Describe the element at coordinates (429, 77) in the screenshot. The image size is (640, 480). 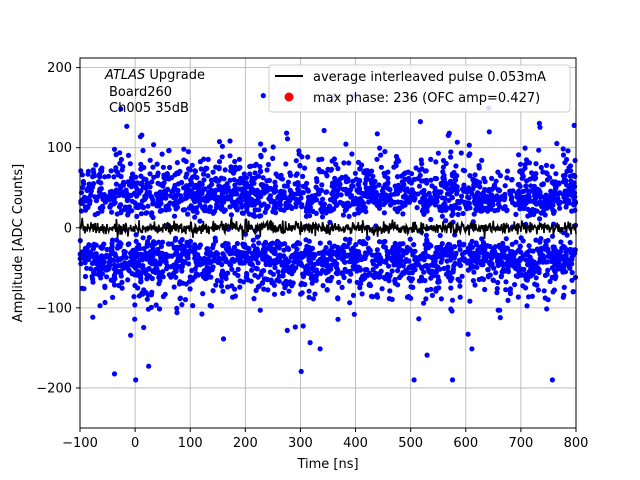
I see `legend-label-average-pulse: average interleaved pulse 0.053mA` at that location.